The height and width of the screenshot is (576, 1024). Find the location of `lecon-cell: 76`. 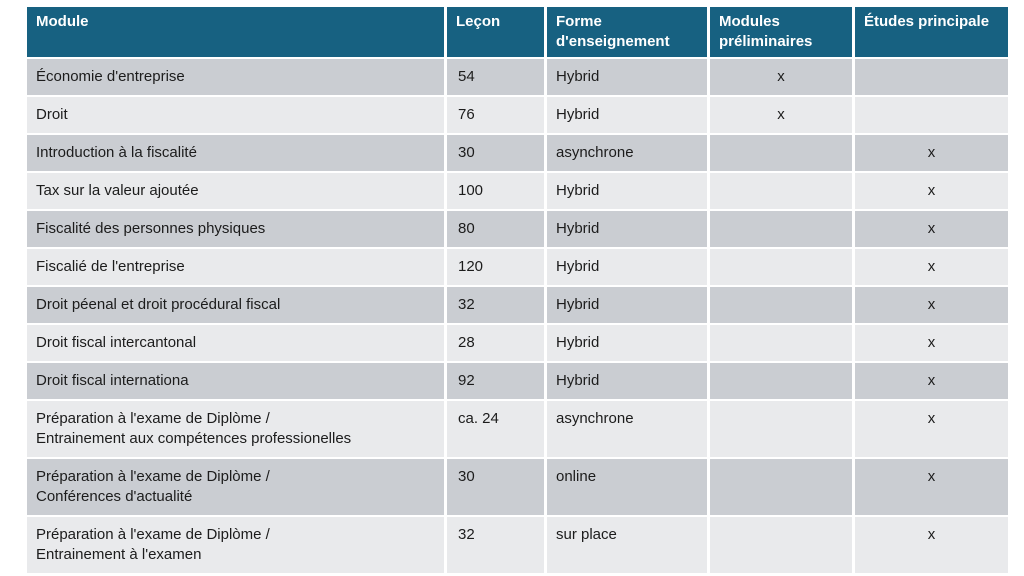

lecon-cell: 76 is located at coordinates (494, 116).